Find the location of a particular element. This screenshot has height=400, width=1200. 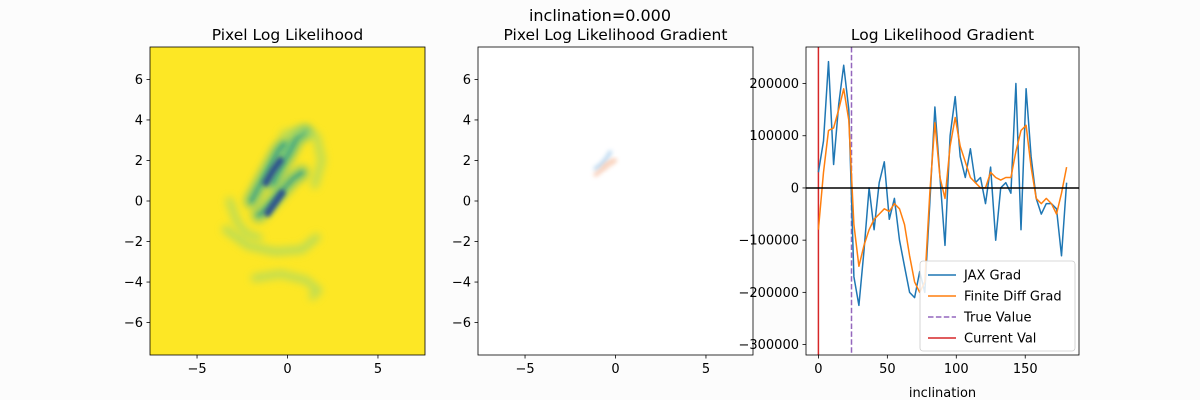

x-tick-label: 50 is located at coordinates (887, 369).